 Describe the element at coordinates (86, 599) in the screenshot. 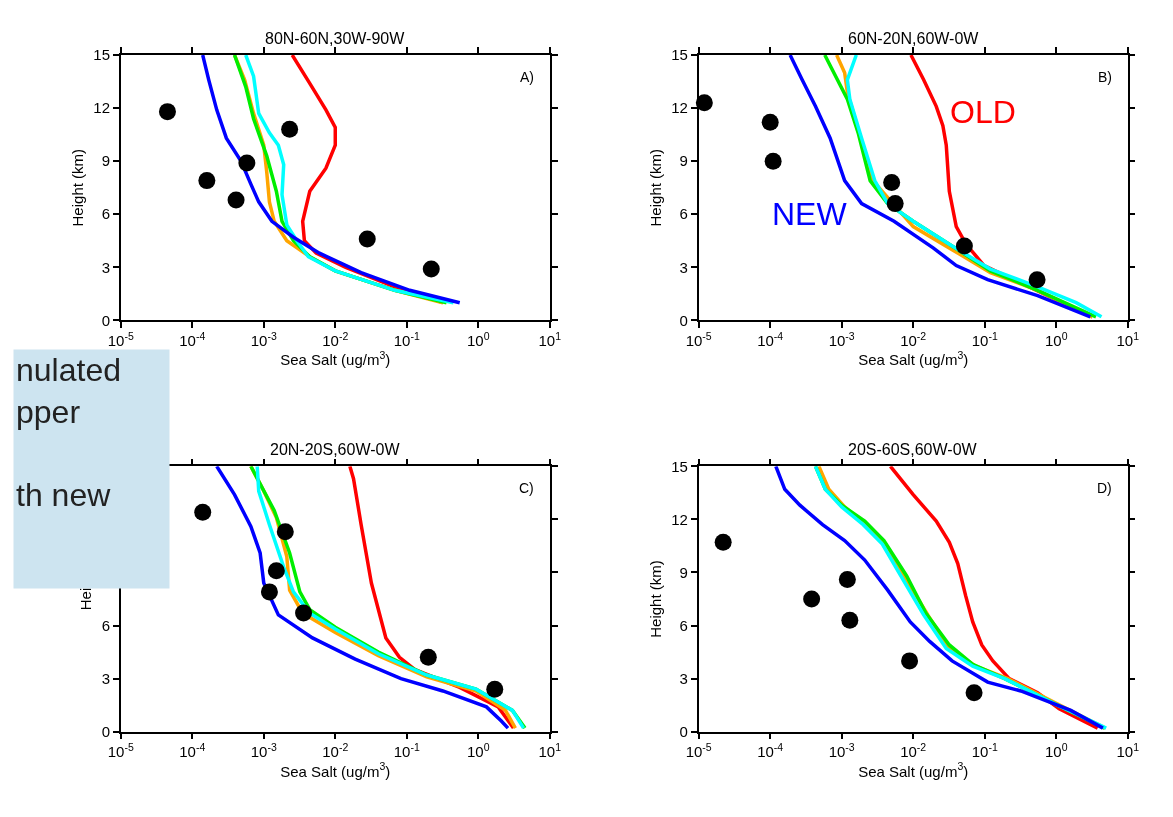

I see `y-axis-title: Hei` at that location.